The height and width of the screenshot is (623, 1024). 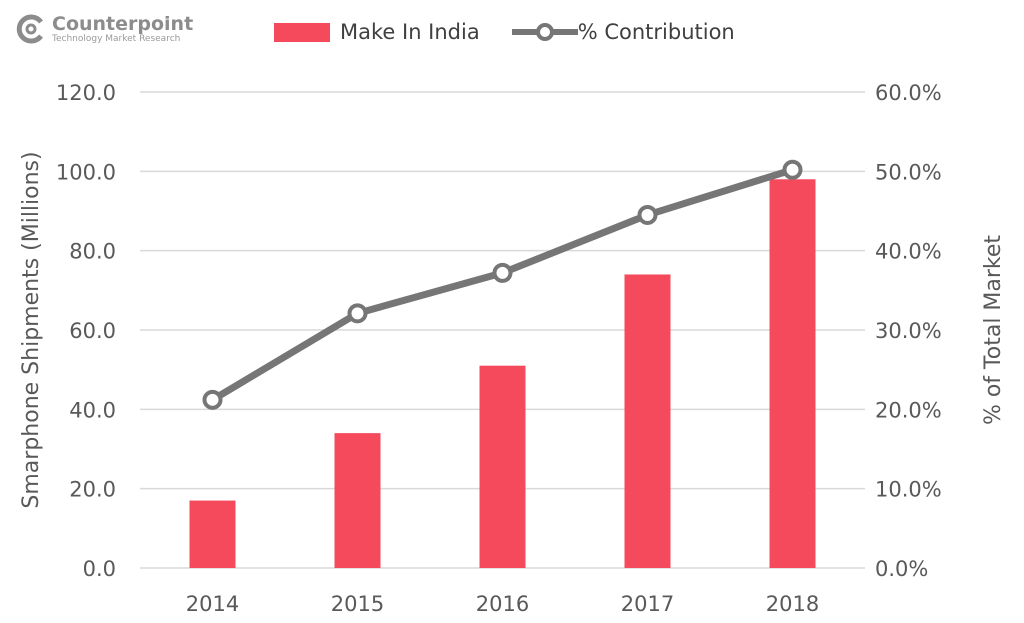 I want to click on y2-tick-label: 0.0%, so click(x=901, y=569).